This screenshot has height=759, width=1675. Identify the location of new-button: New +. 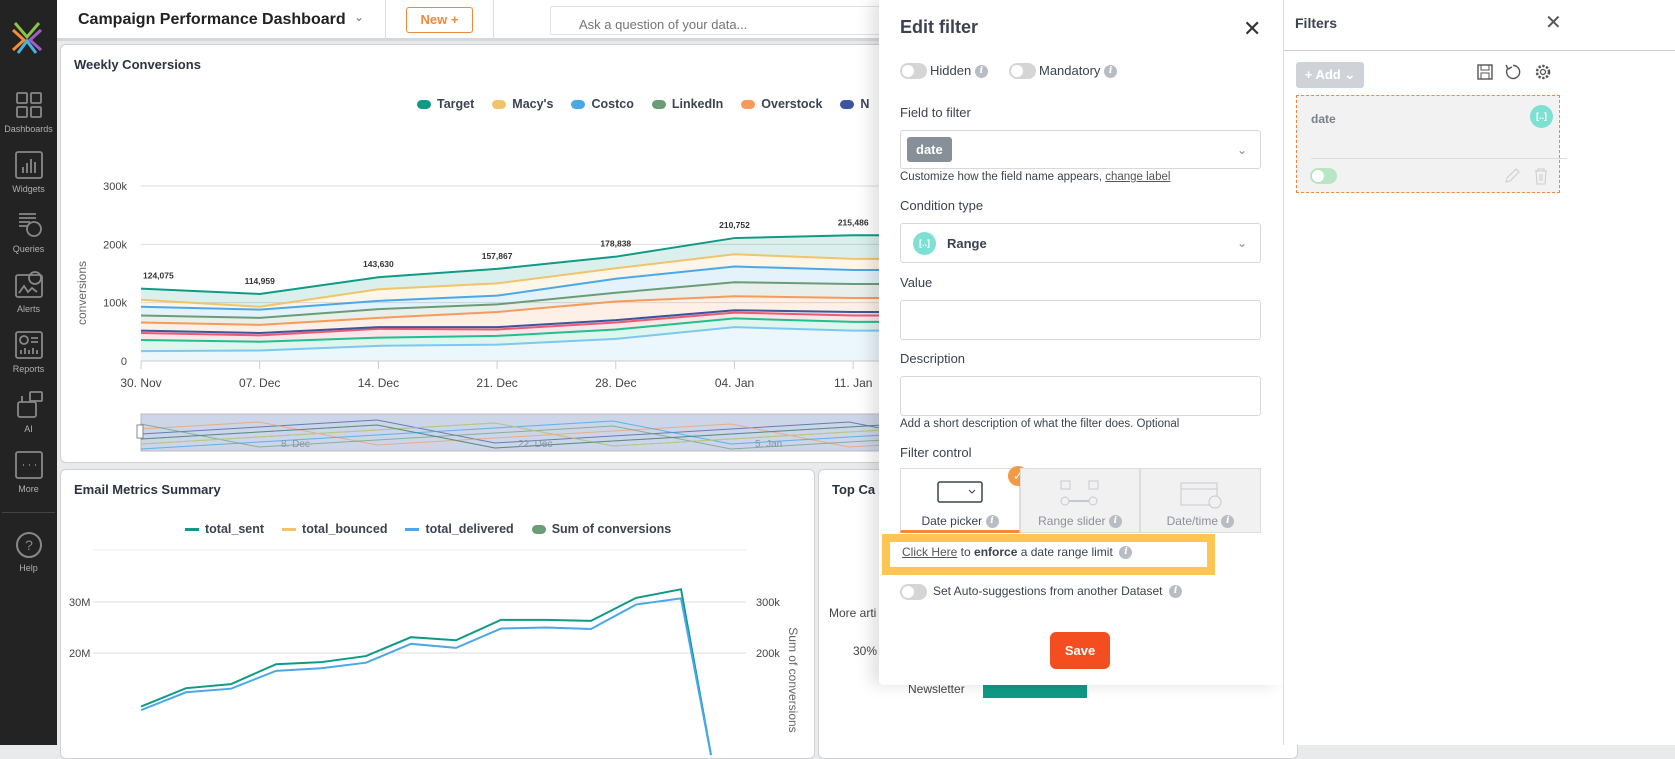
(439, 20).